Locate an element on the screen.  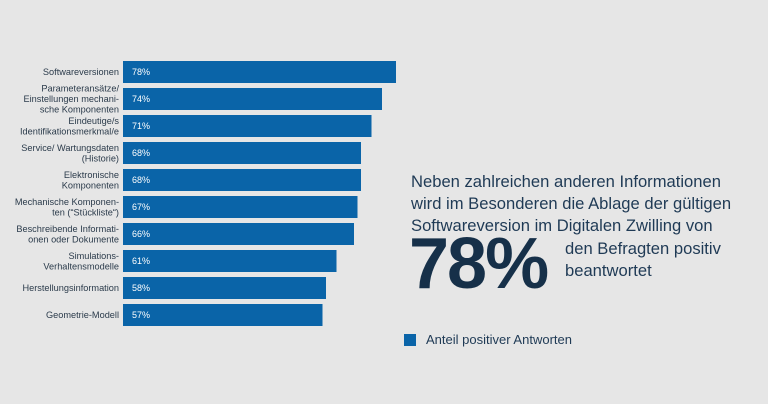
category-label: Simulations-Verhaltensmodelle is located at coordinates (81, 261).